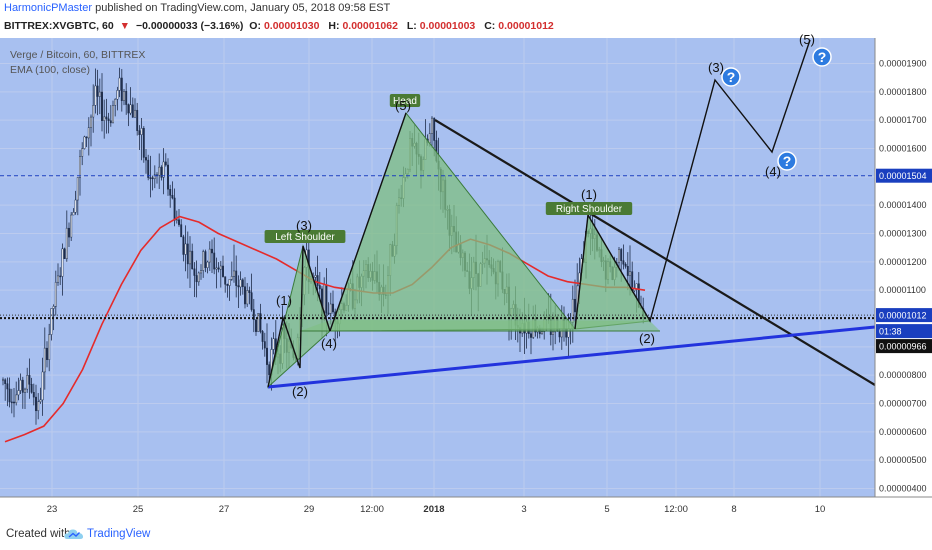 This screenshot has height=550, width=932. What do you see at coordinates (523, 509) in the screenshot?
I see `x-tick-label: 3` at bounding box center [523, 509].